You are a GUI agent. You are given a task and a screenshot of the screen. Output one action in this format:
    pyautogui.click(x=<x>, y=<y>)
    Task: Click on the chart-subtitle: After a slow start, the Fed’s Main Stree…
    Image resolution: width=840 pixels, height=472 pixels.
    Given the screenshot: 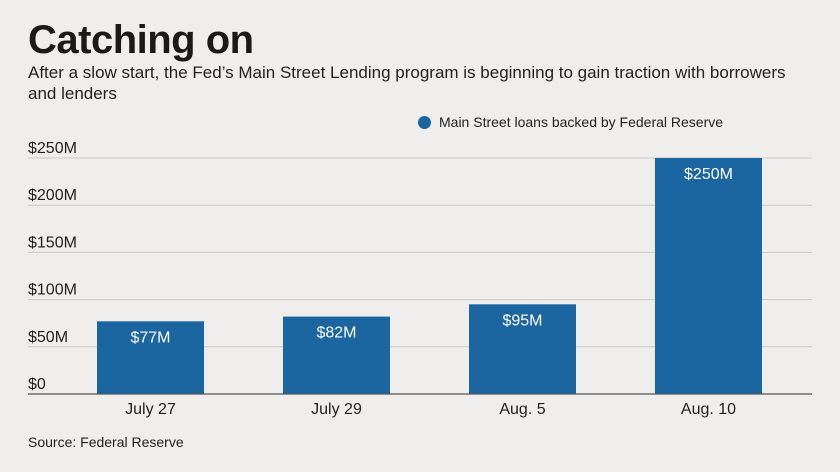 What is the action you would take?
    pyautogui.click(x=407, y=83)
    